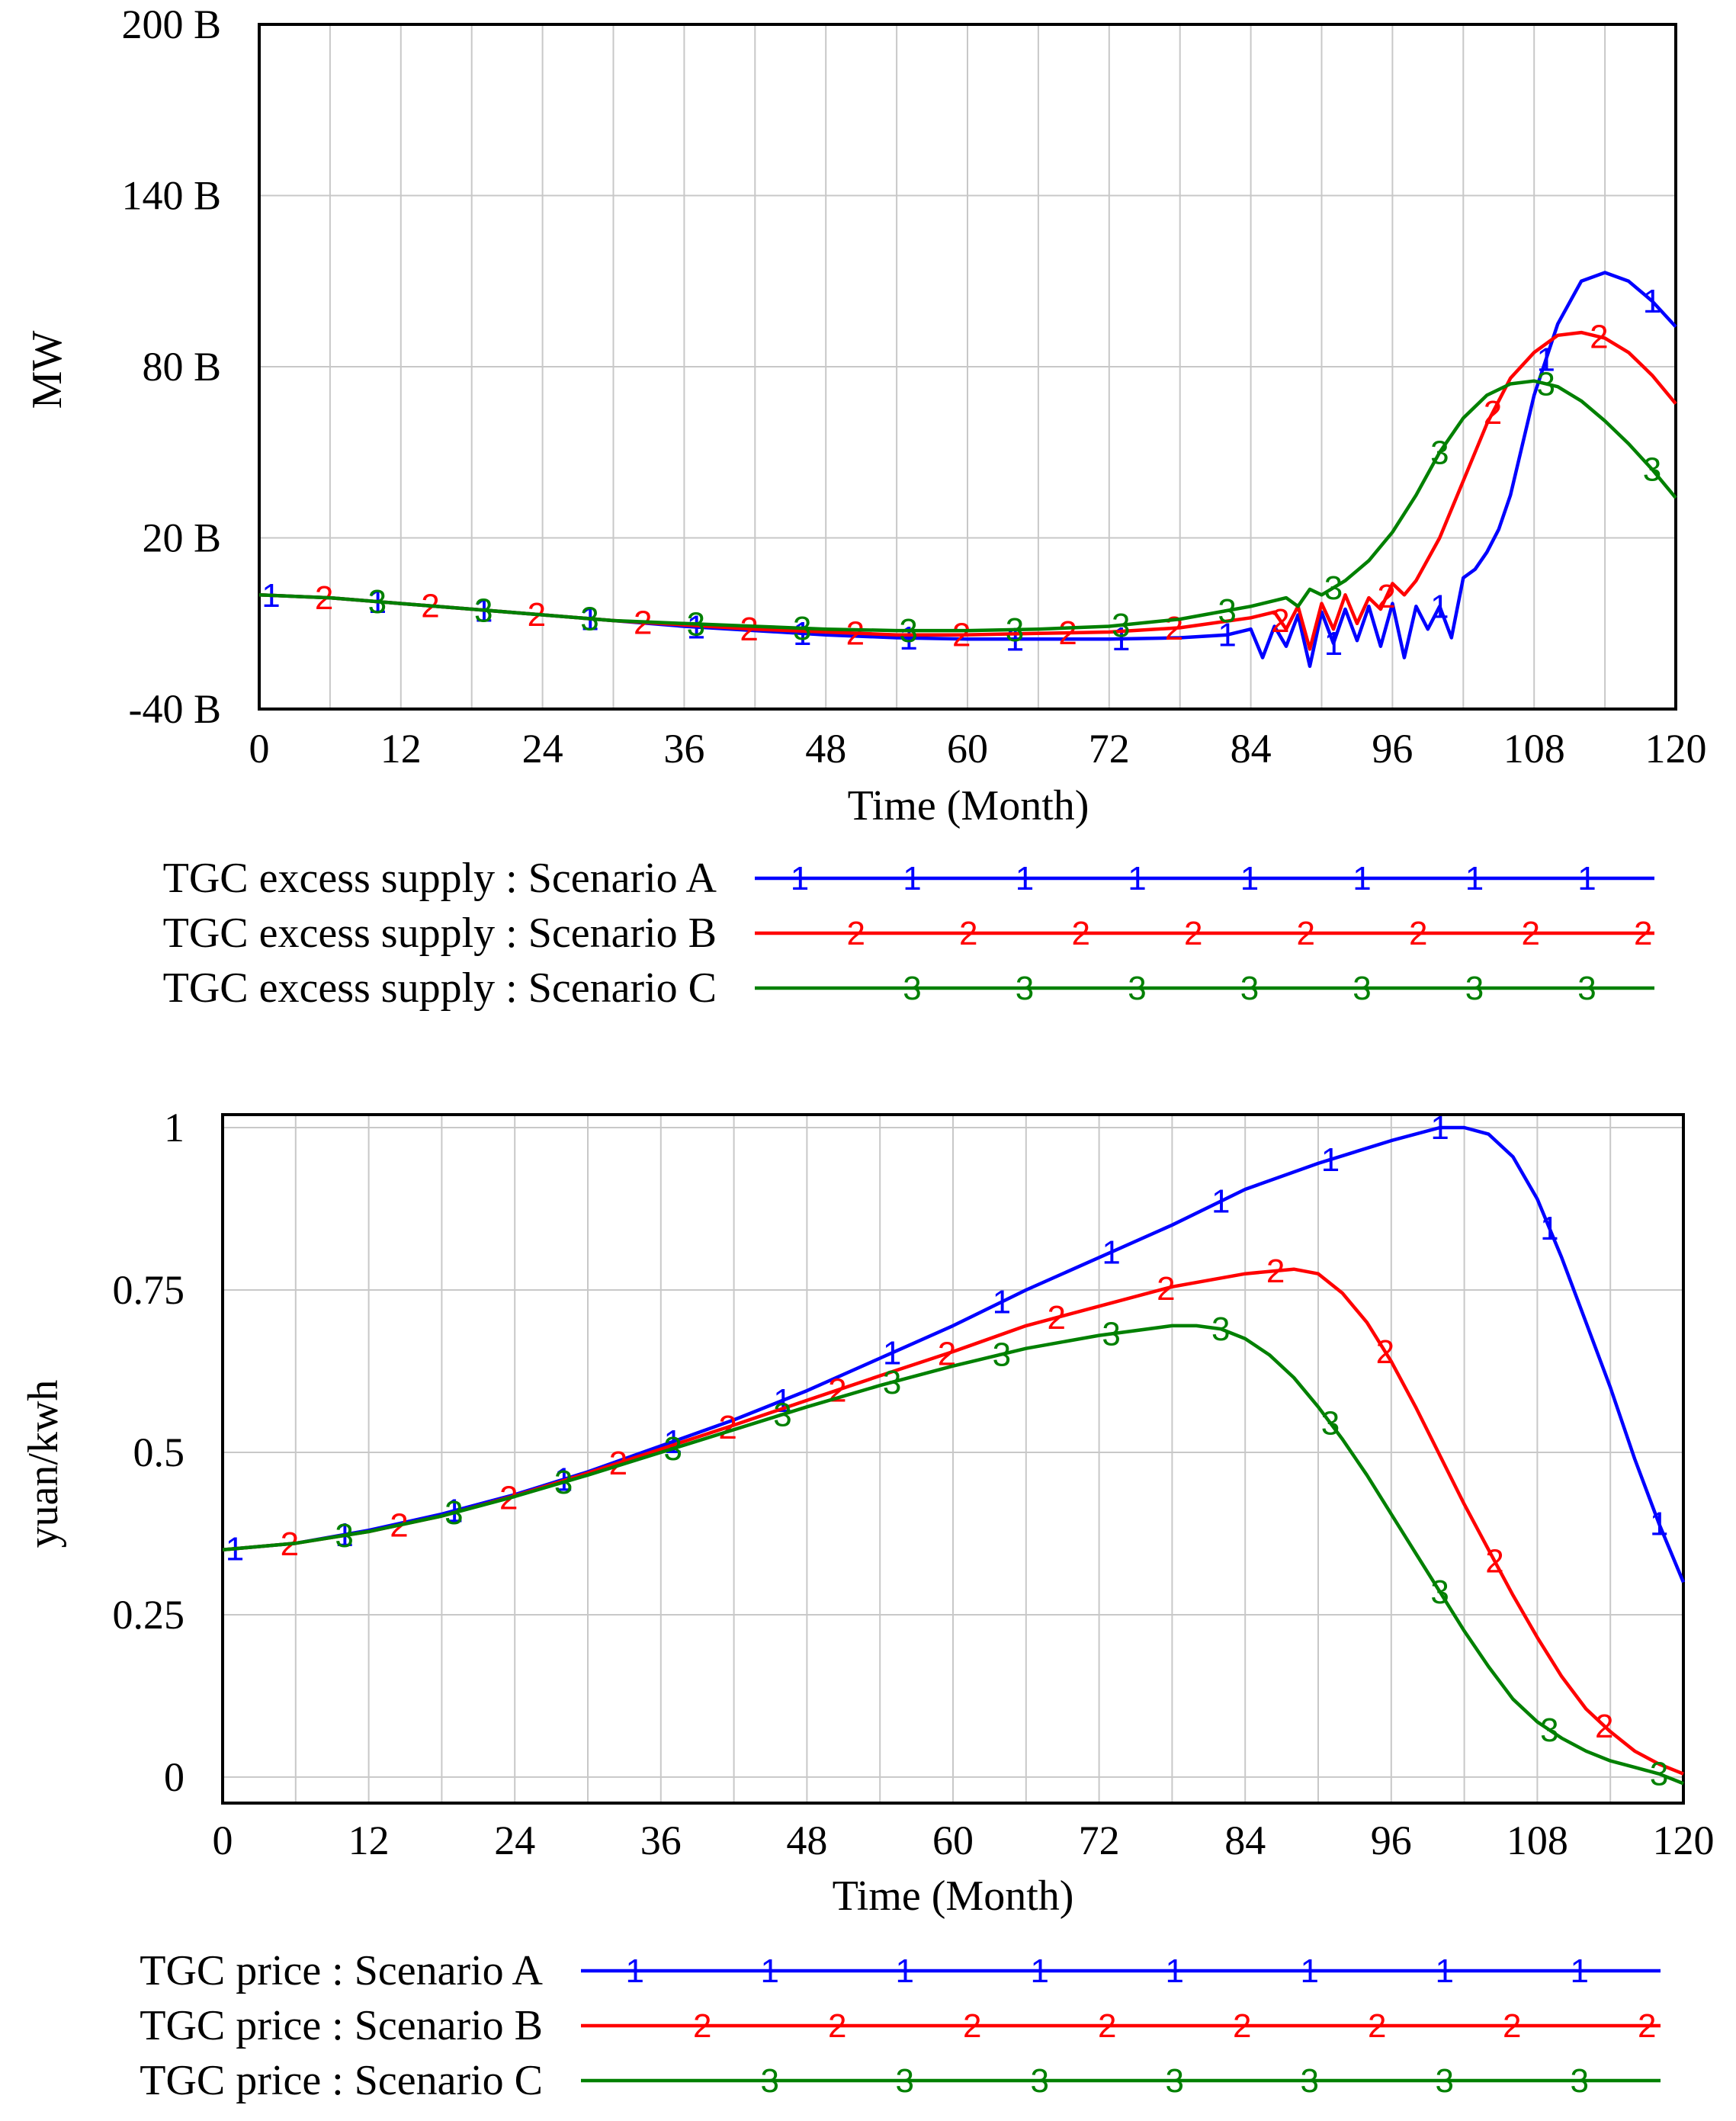  I want to click on x-tick-label: 84, so click(1251, 749).